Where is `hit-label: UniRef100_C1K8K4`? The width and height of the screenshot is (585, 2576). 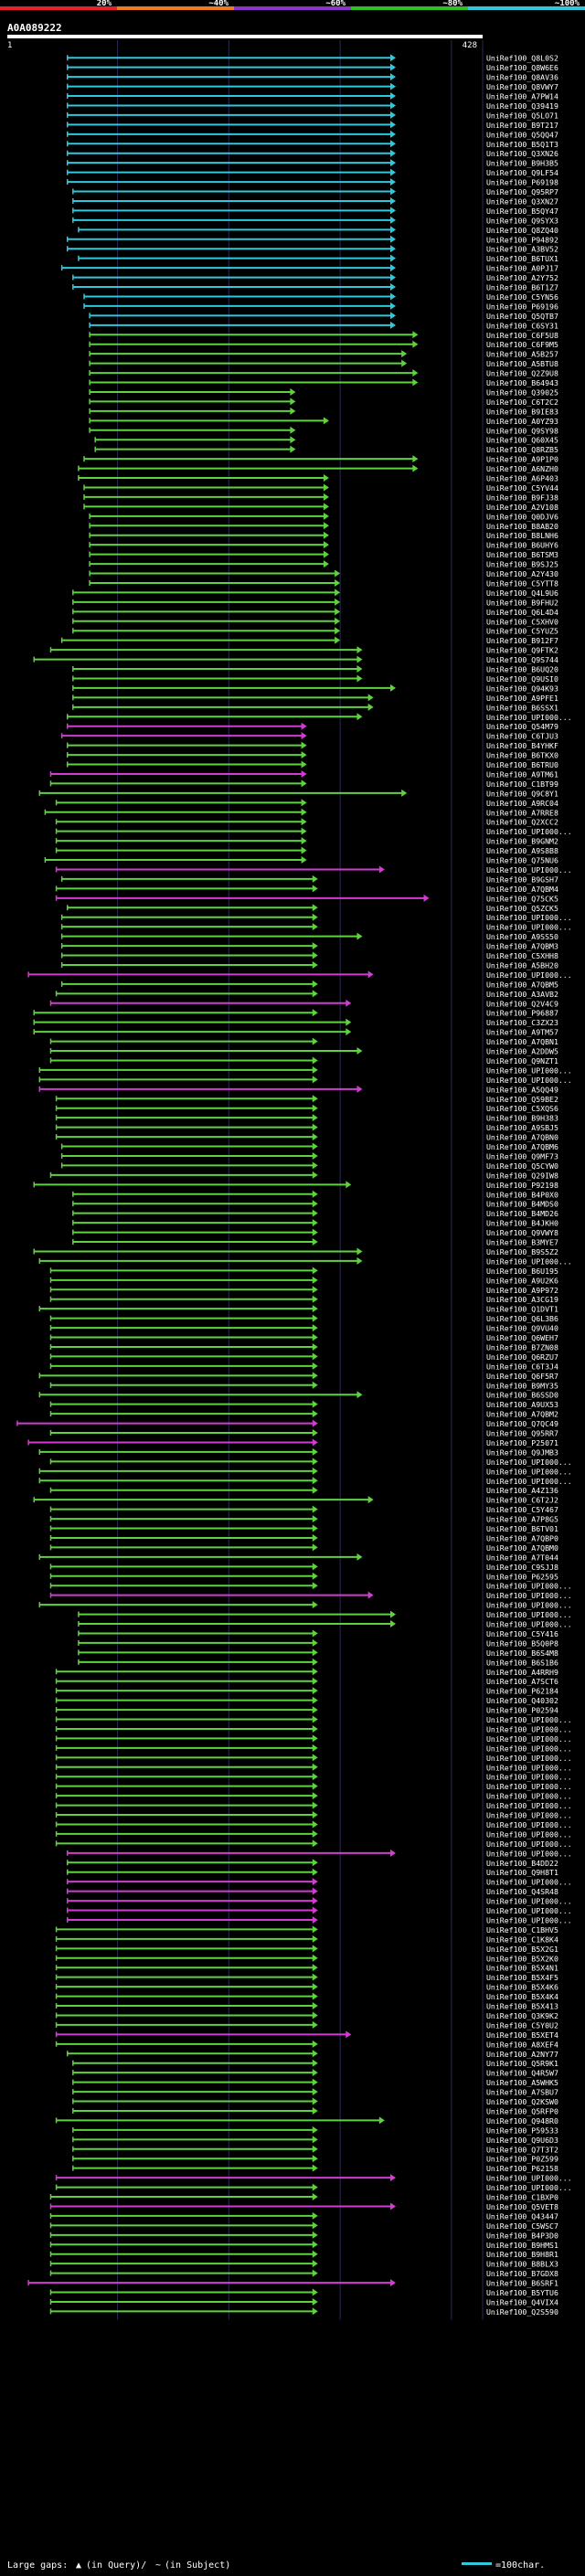 hit-label: UniRef100_C1K8K4 is located at coordinates (522, 1939).